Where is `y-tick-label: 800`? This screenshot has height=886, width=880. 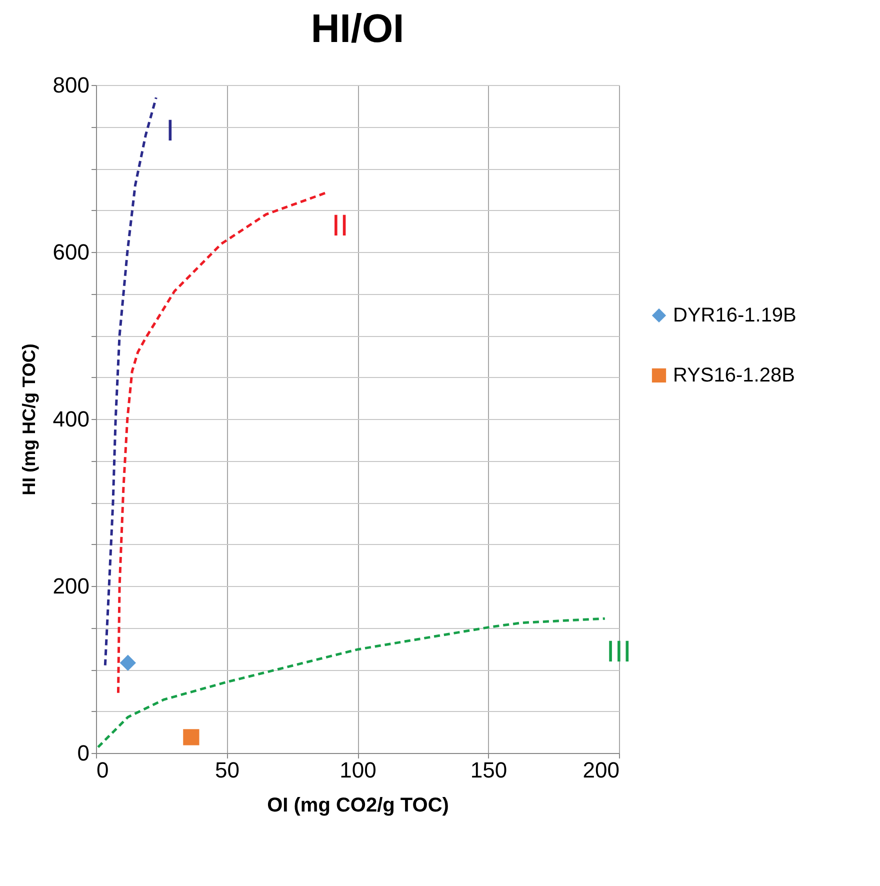 y-tick-label: 800 is located at coordinates (71, 85).